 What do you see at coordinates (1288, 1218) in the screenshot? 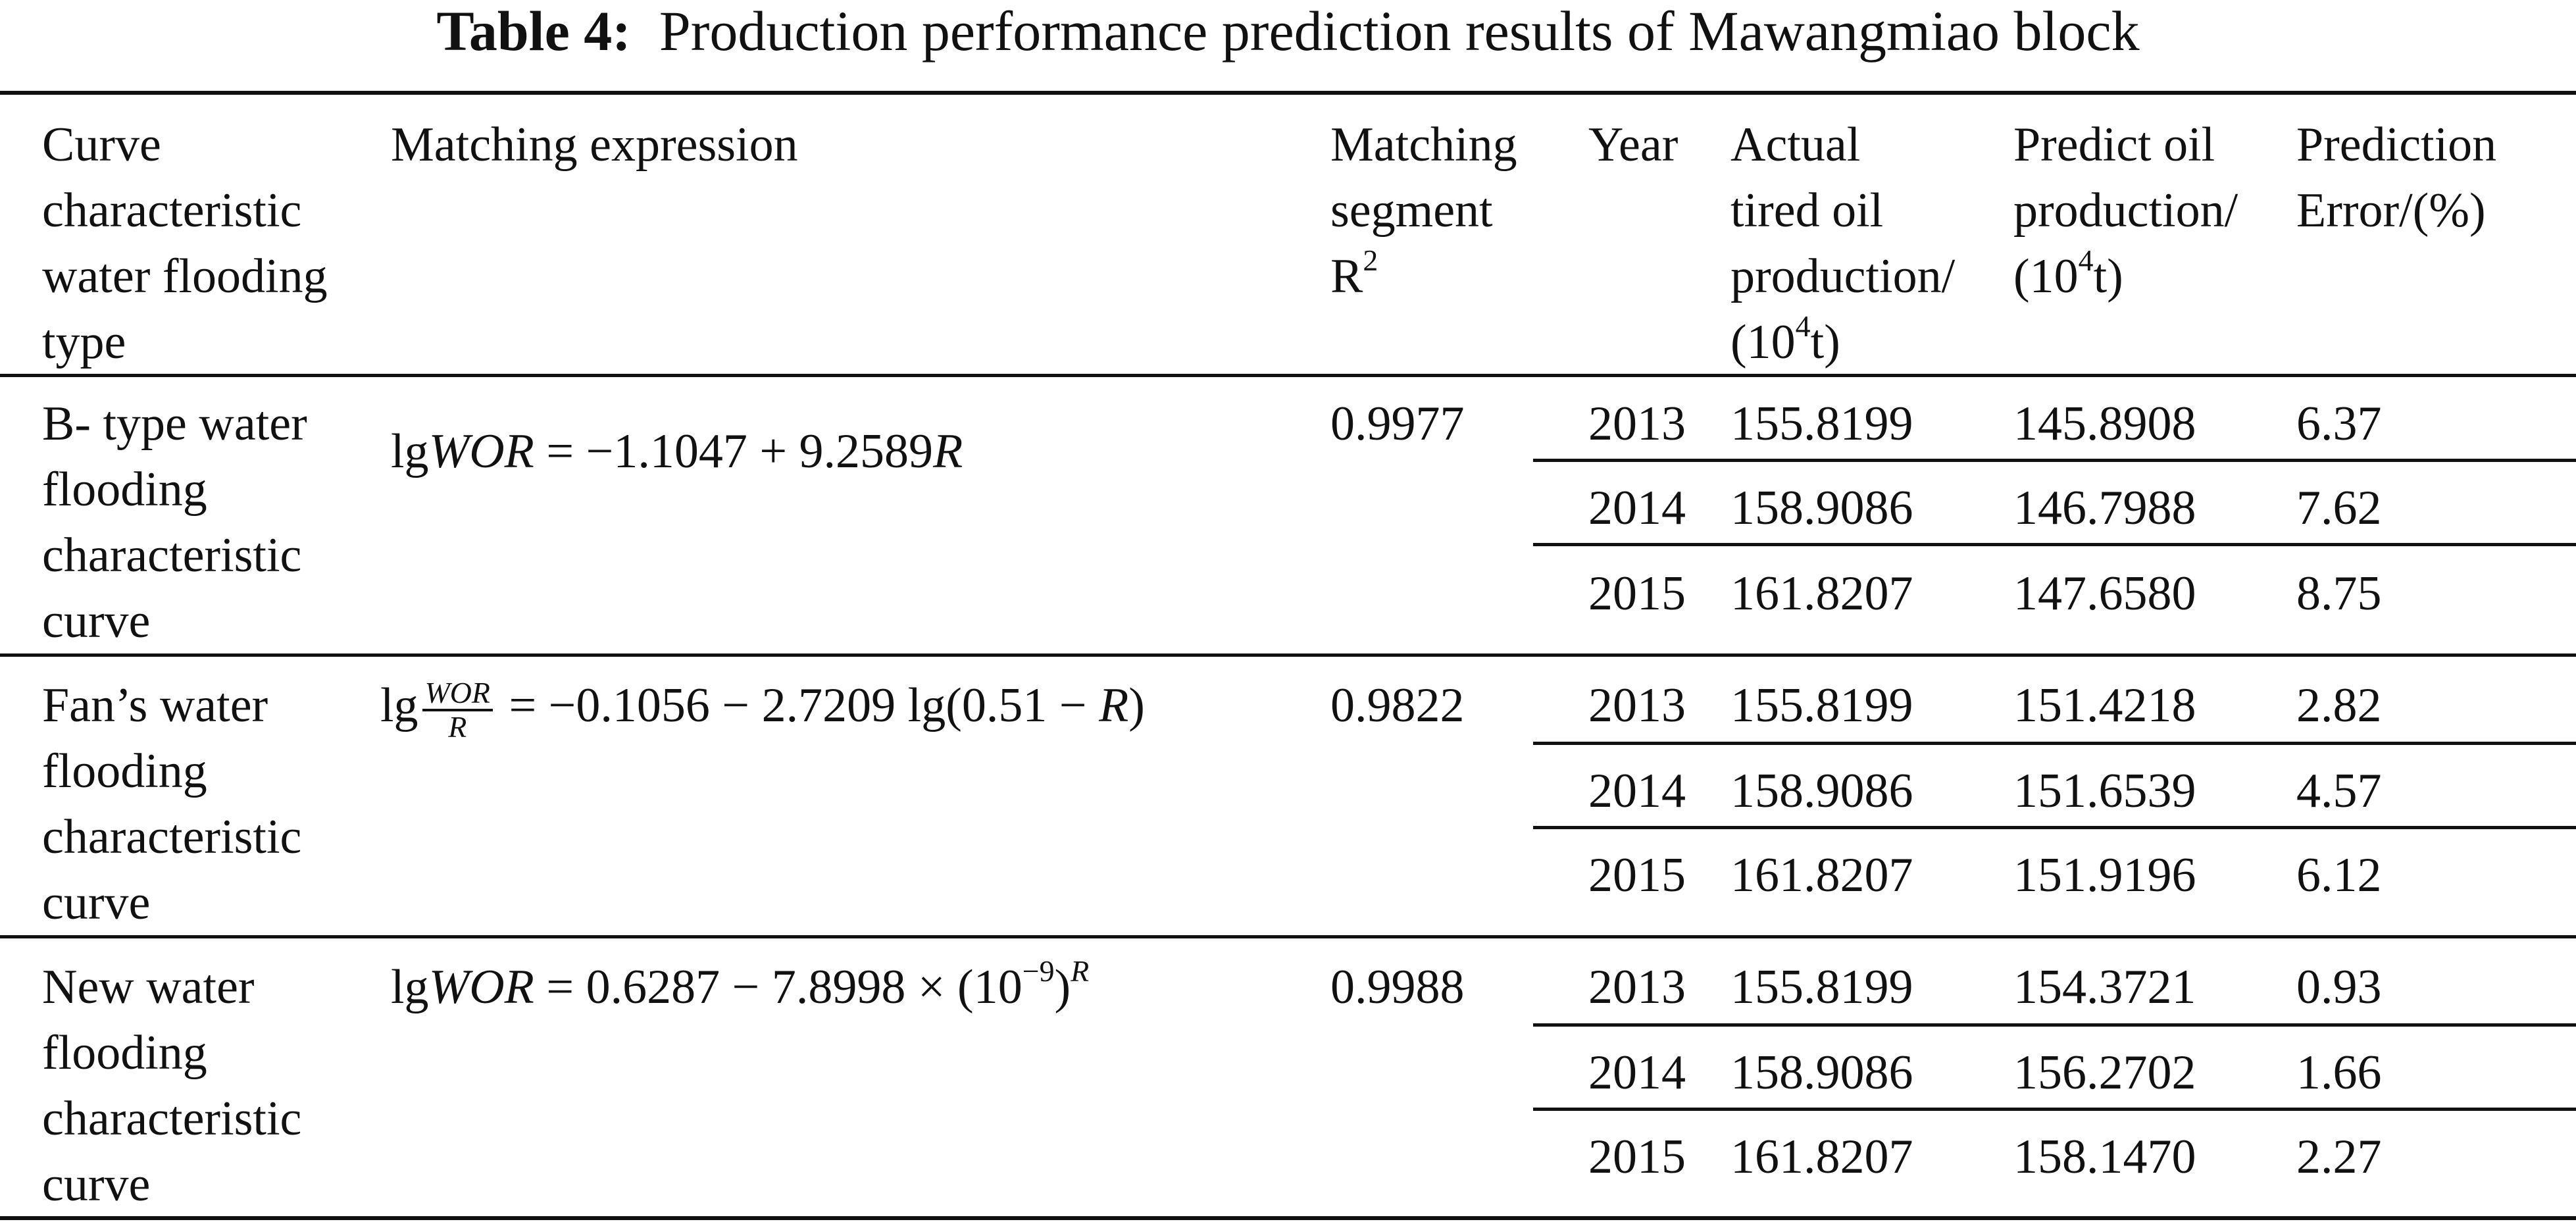
I see `bottom-rule` at bounding box center [1288, 1218].